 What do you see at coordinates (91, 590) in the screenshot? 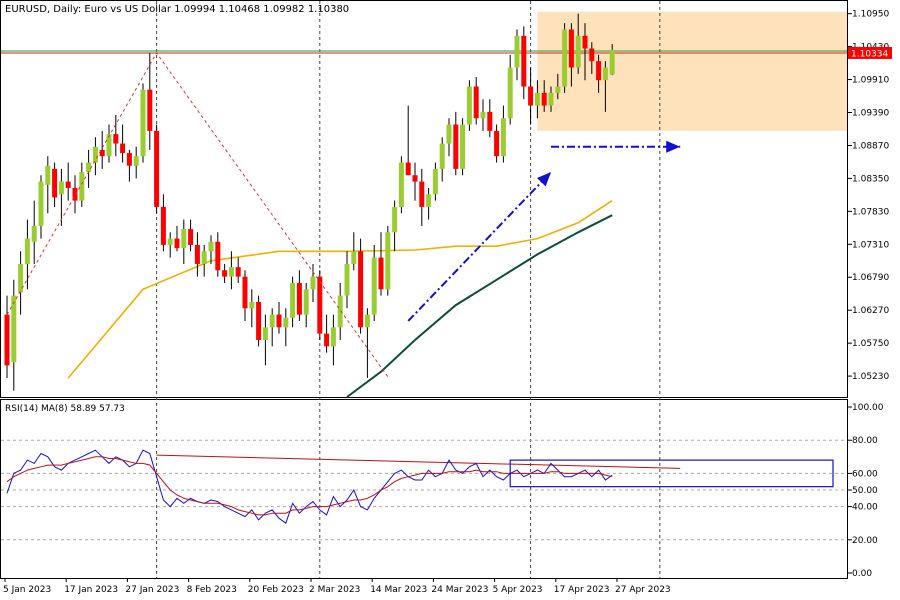
I see `date-tick-label: 17 Jan 2023` at bounding box center [91, 590].